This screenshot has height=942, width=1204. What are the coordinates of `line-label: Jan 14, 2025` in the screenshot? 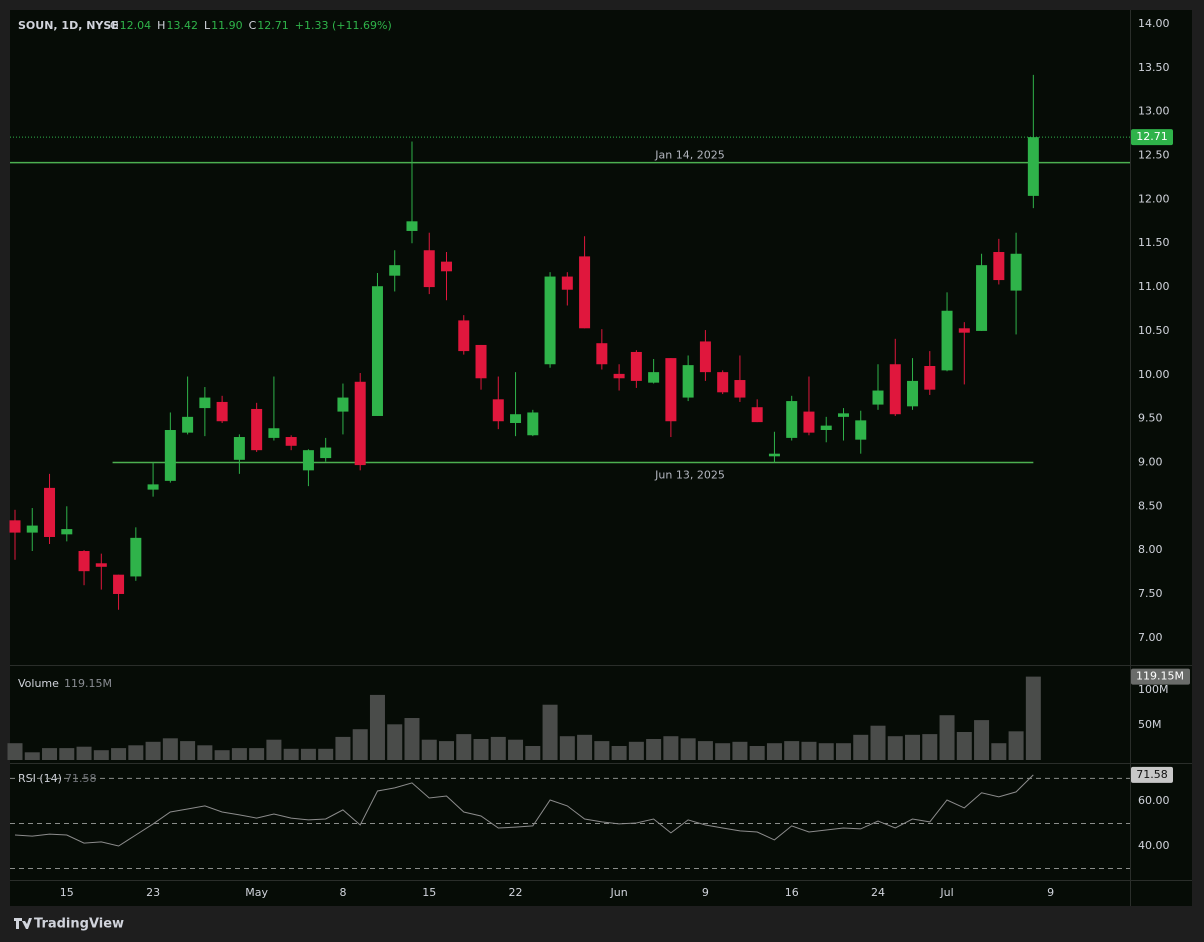 It's located at (689, 155).